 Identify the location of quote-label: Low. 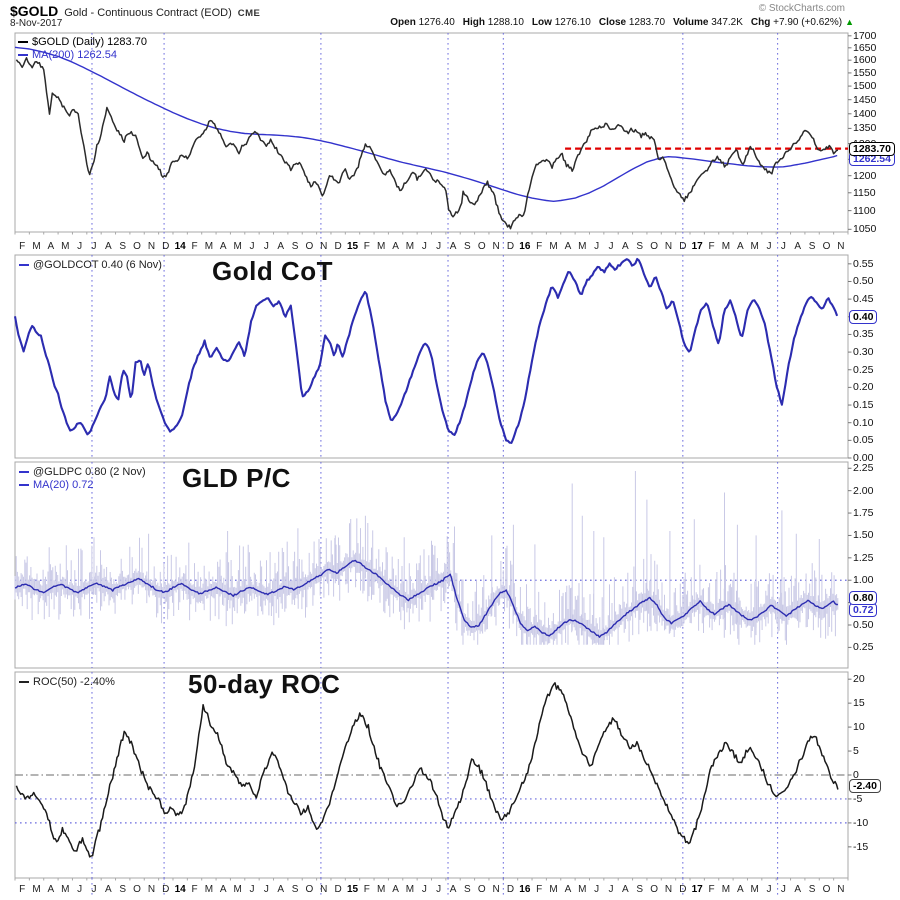
(541, 22).